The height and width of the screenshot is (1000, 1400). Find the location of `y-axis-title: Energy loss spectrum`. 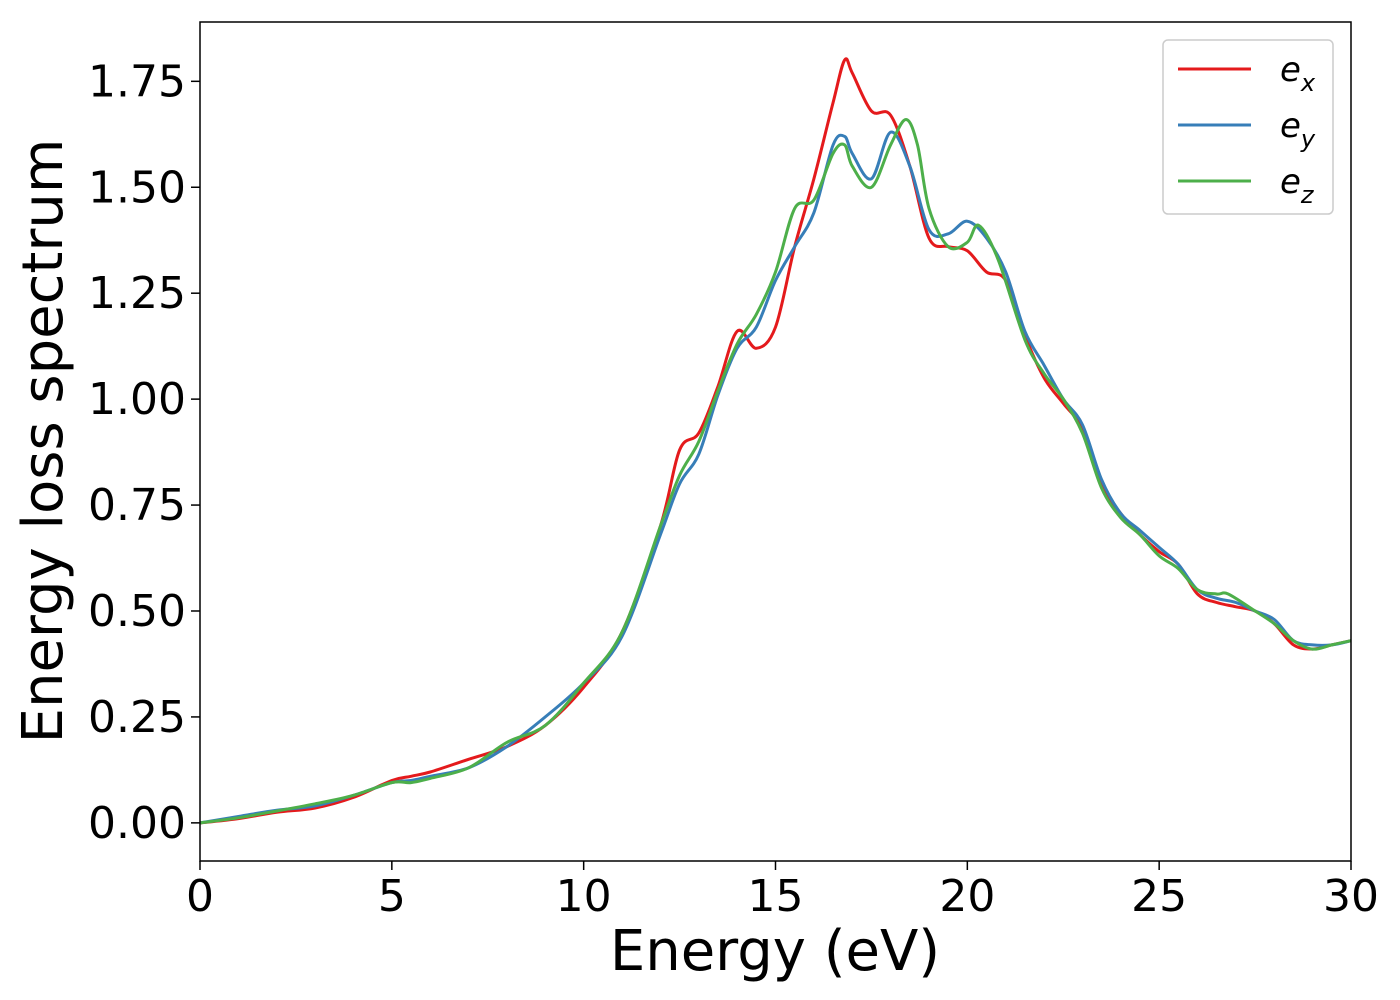

y-axis-title: Energy loss spectrum is located at coordinates (43, 441).